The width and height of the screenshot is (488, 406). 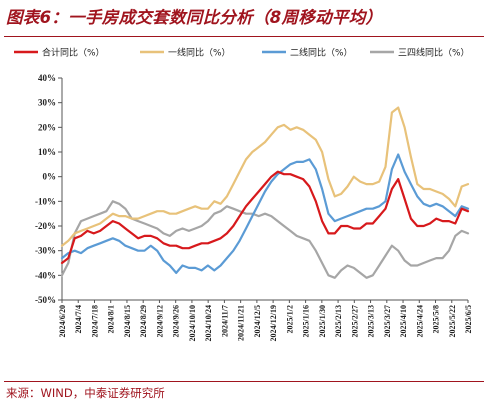 What do you see at coordinates (47, 103) in the screenshot?
I see `y-tick-label: 30%` at bounding box center [47, 103].